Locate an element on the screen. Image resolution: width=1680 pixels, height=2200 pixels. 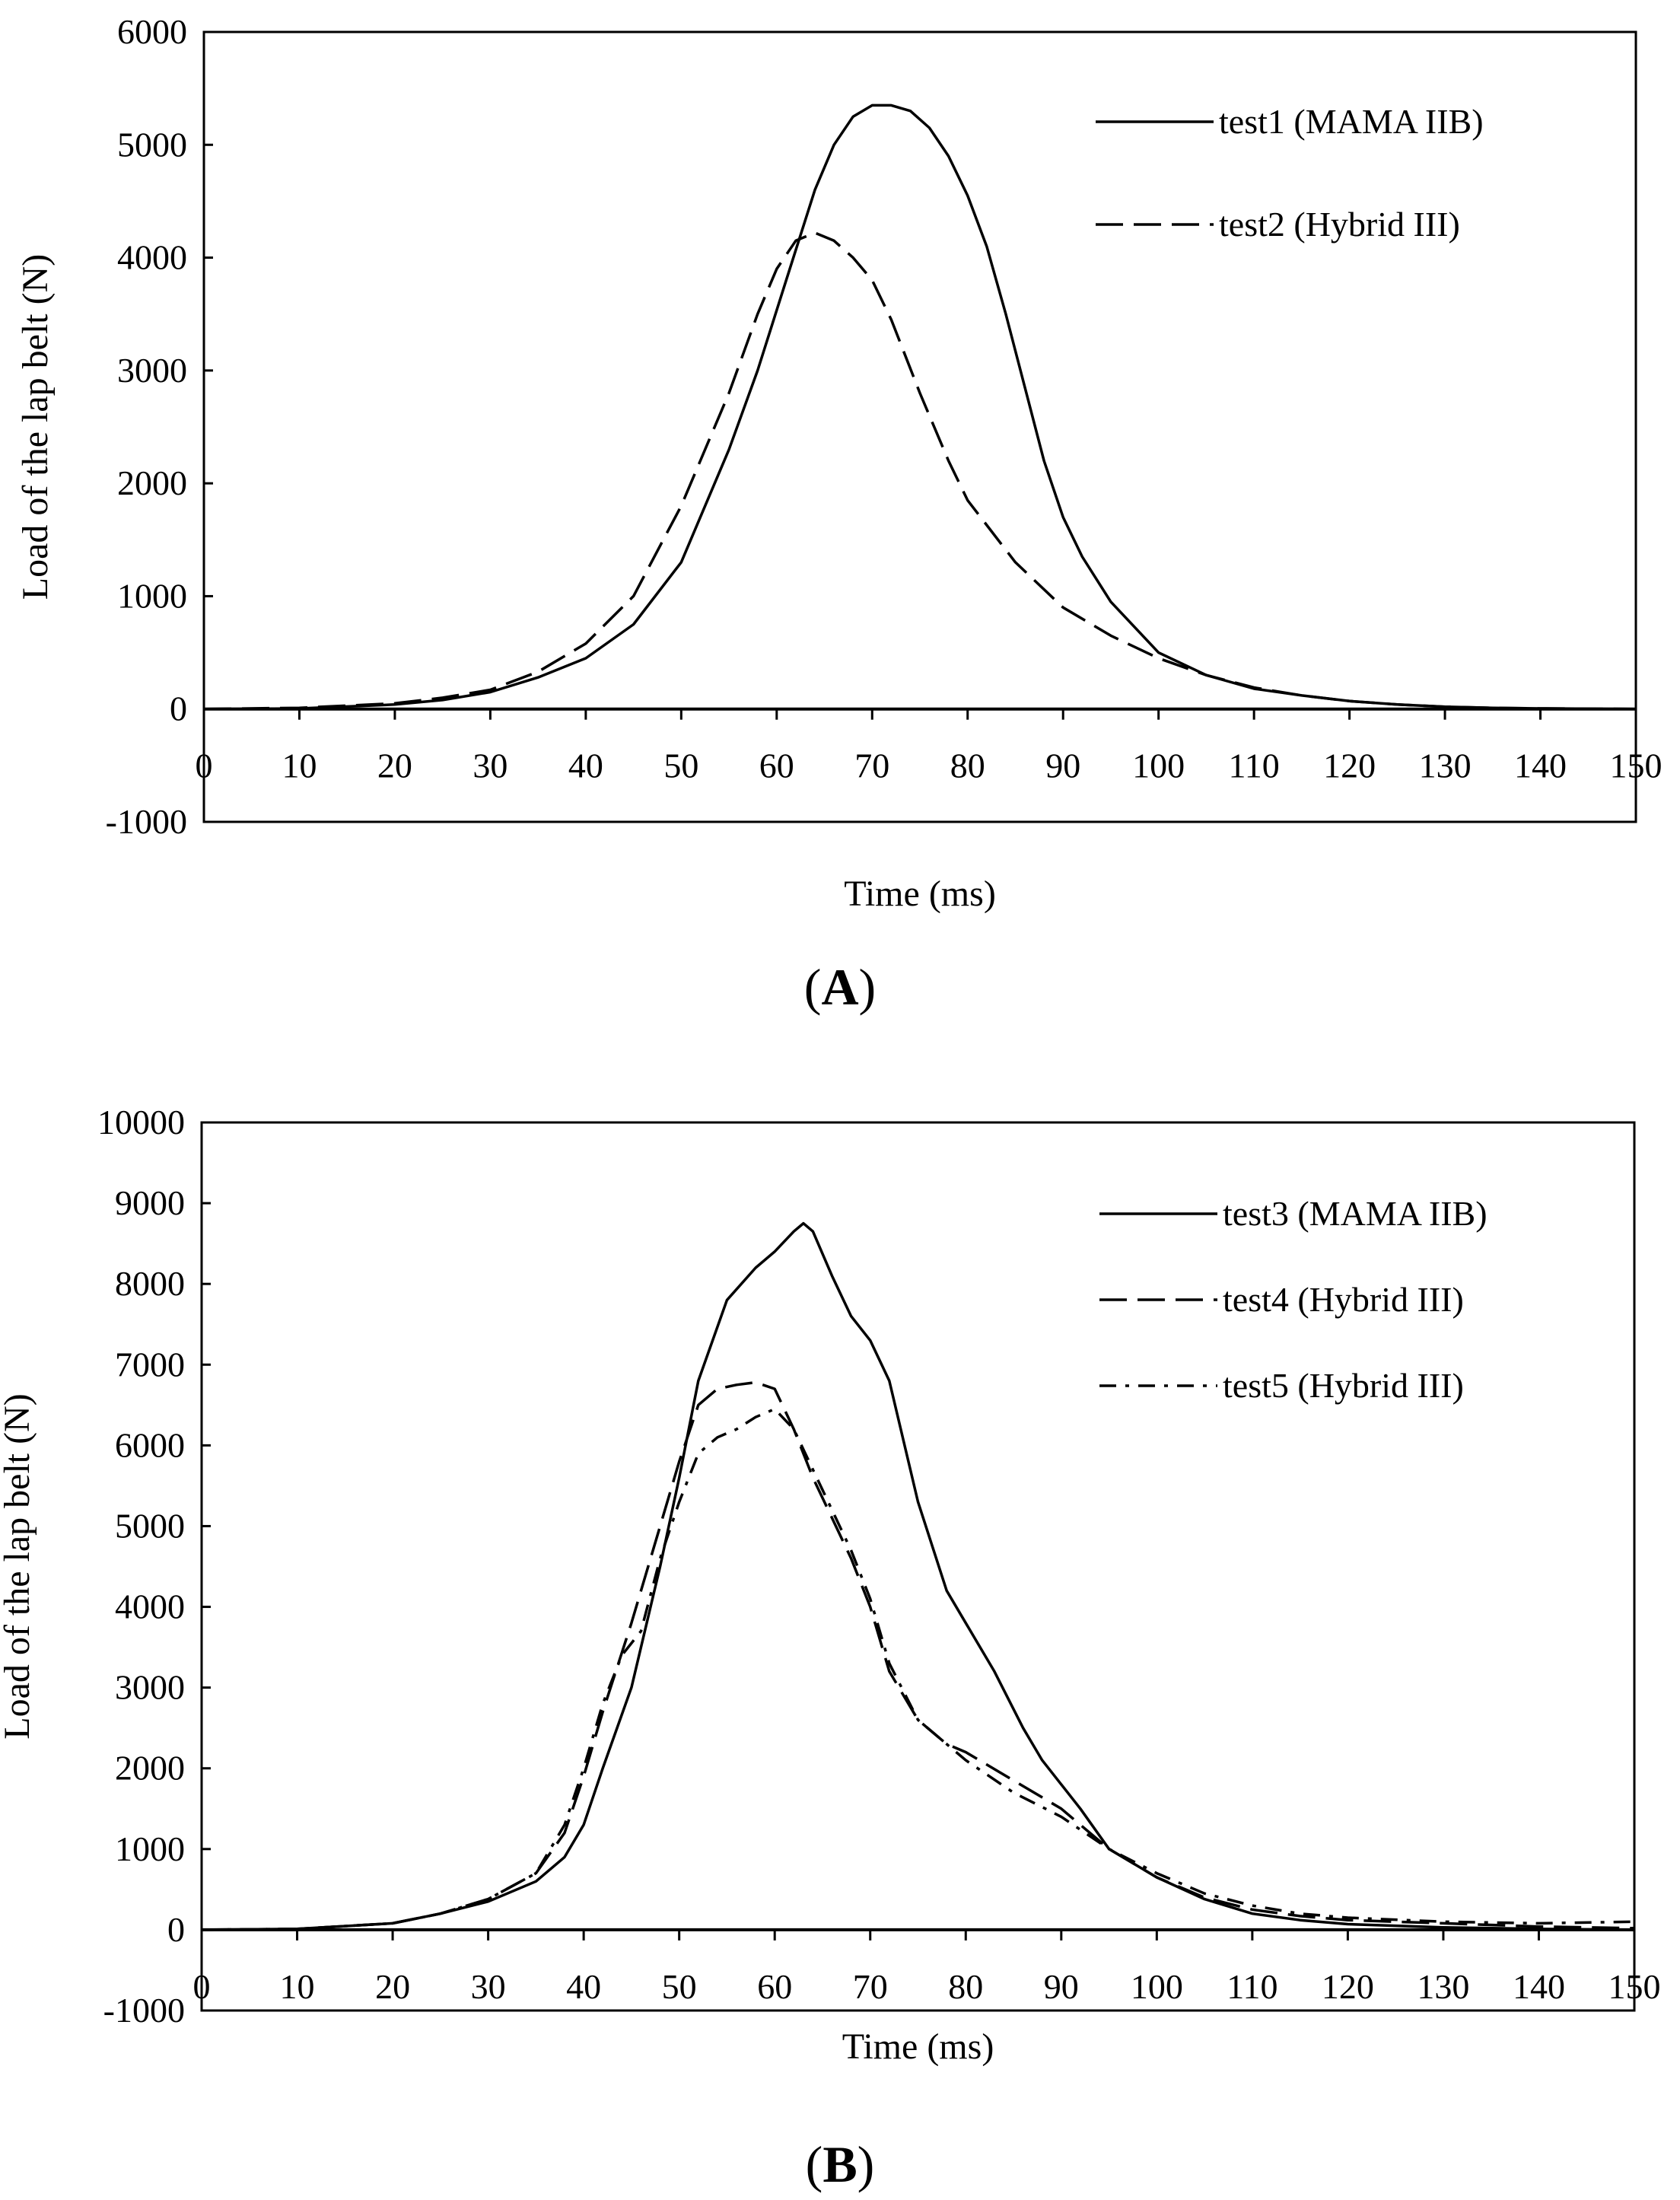
x-tick-label-b: 30 is located at coordinates (489, 1987).